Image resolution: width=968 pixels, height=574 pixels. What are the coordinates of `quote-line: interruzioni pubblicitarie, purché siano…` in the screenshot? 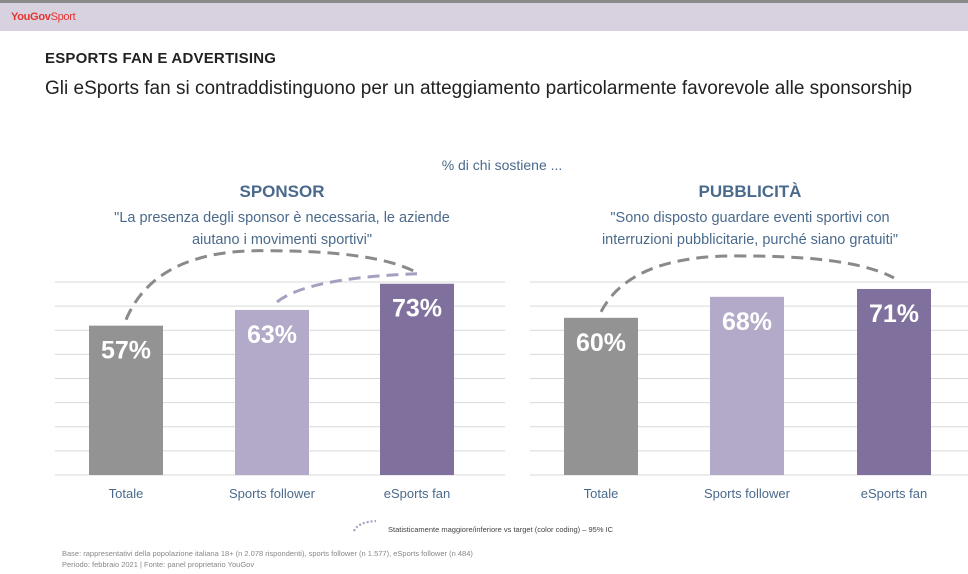 It's located at (750, 240).